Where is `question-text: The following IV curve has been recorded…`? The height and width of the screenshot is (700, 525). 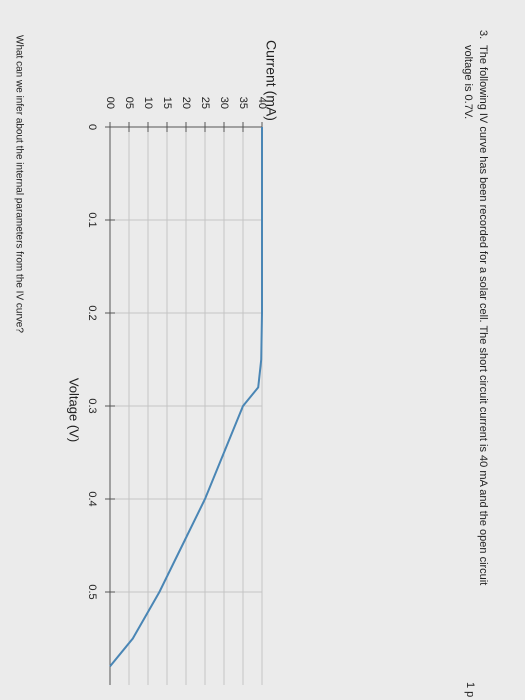 question-text: The following IV curve has been recorded… is located at coordinates (483, 315).